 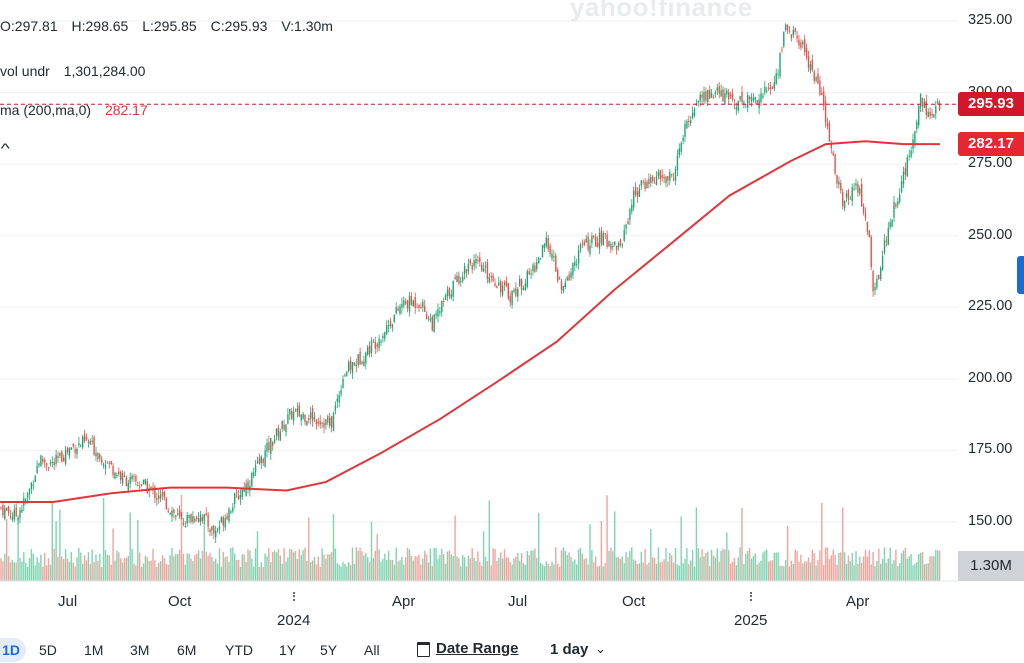 What do you see at coordinates (48, 650) in the screenshot?
I see `range-5d-button: 5D` at bounding box center [48, 650].